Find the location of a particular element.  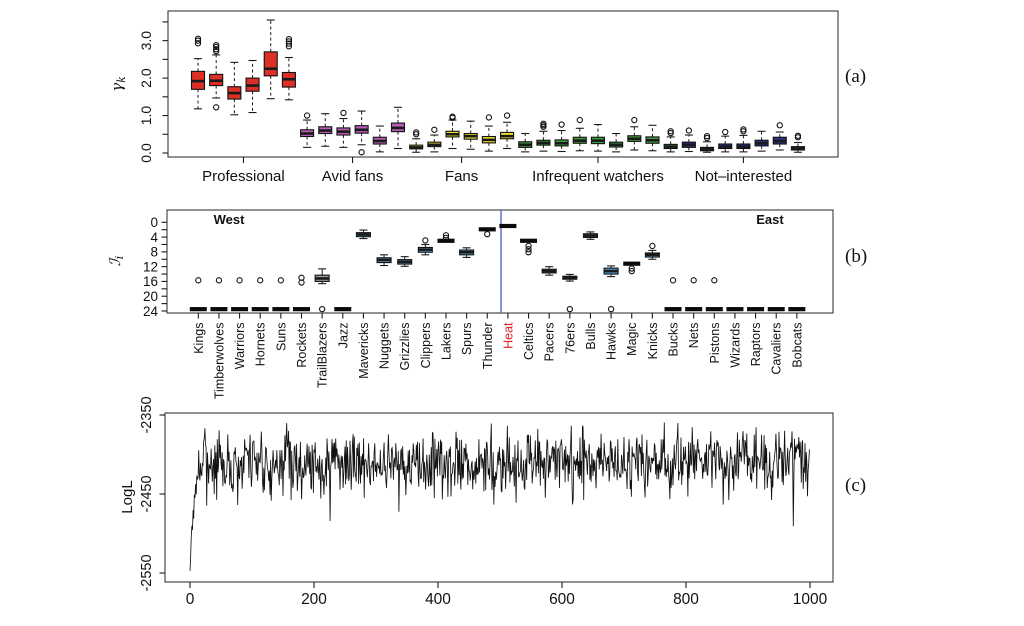

panel-label-a: (a) is located at coordinates (856, 76).